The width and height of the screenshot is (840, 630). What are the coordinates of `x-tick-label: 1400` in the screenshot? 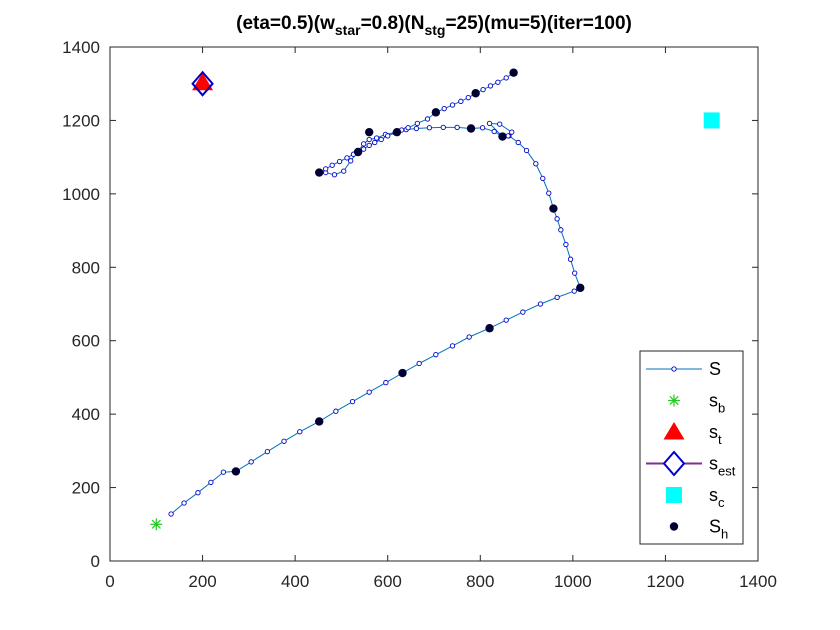 It's located at (758, 581).